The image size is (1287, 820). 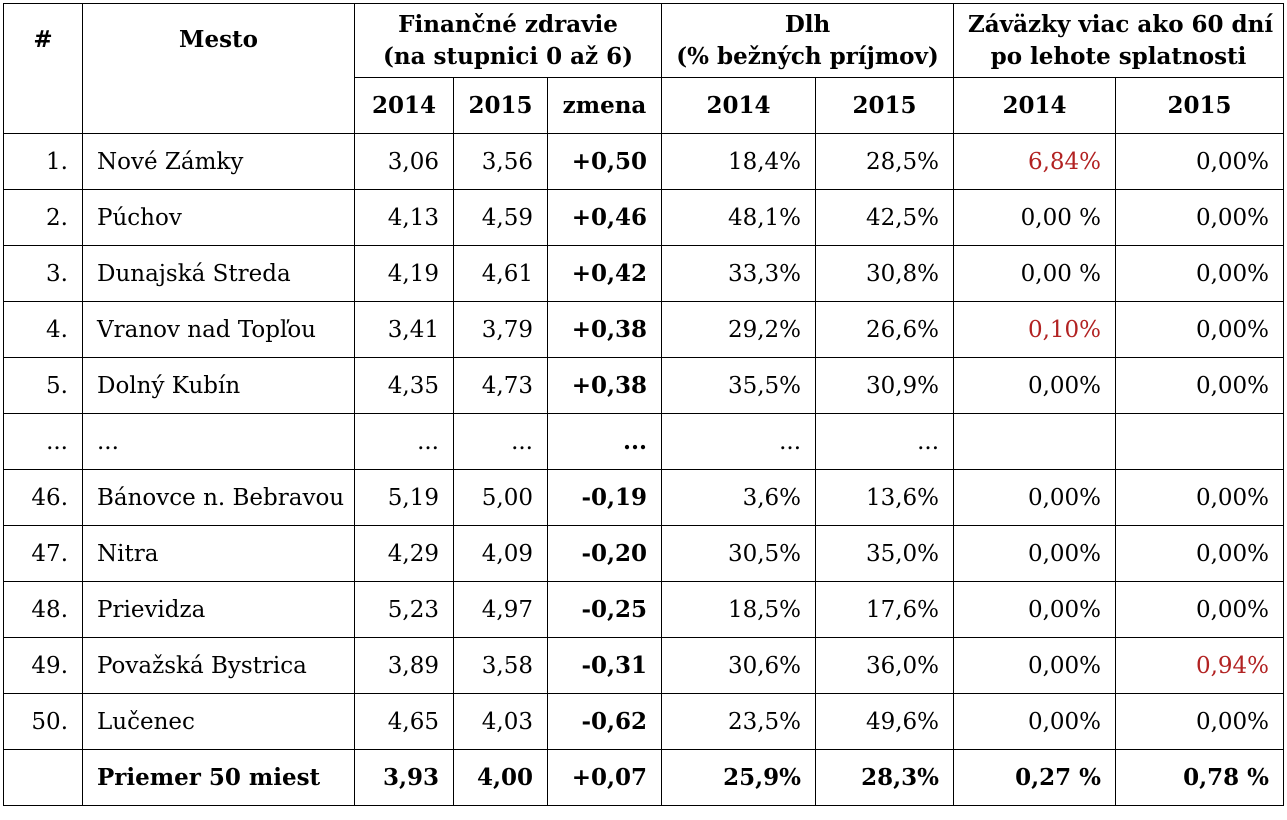 I want to click on cell-dlh-2015: 30,9%, so click(x=885, y=385).